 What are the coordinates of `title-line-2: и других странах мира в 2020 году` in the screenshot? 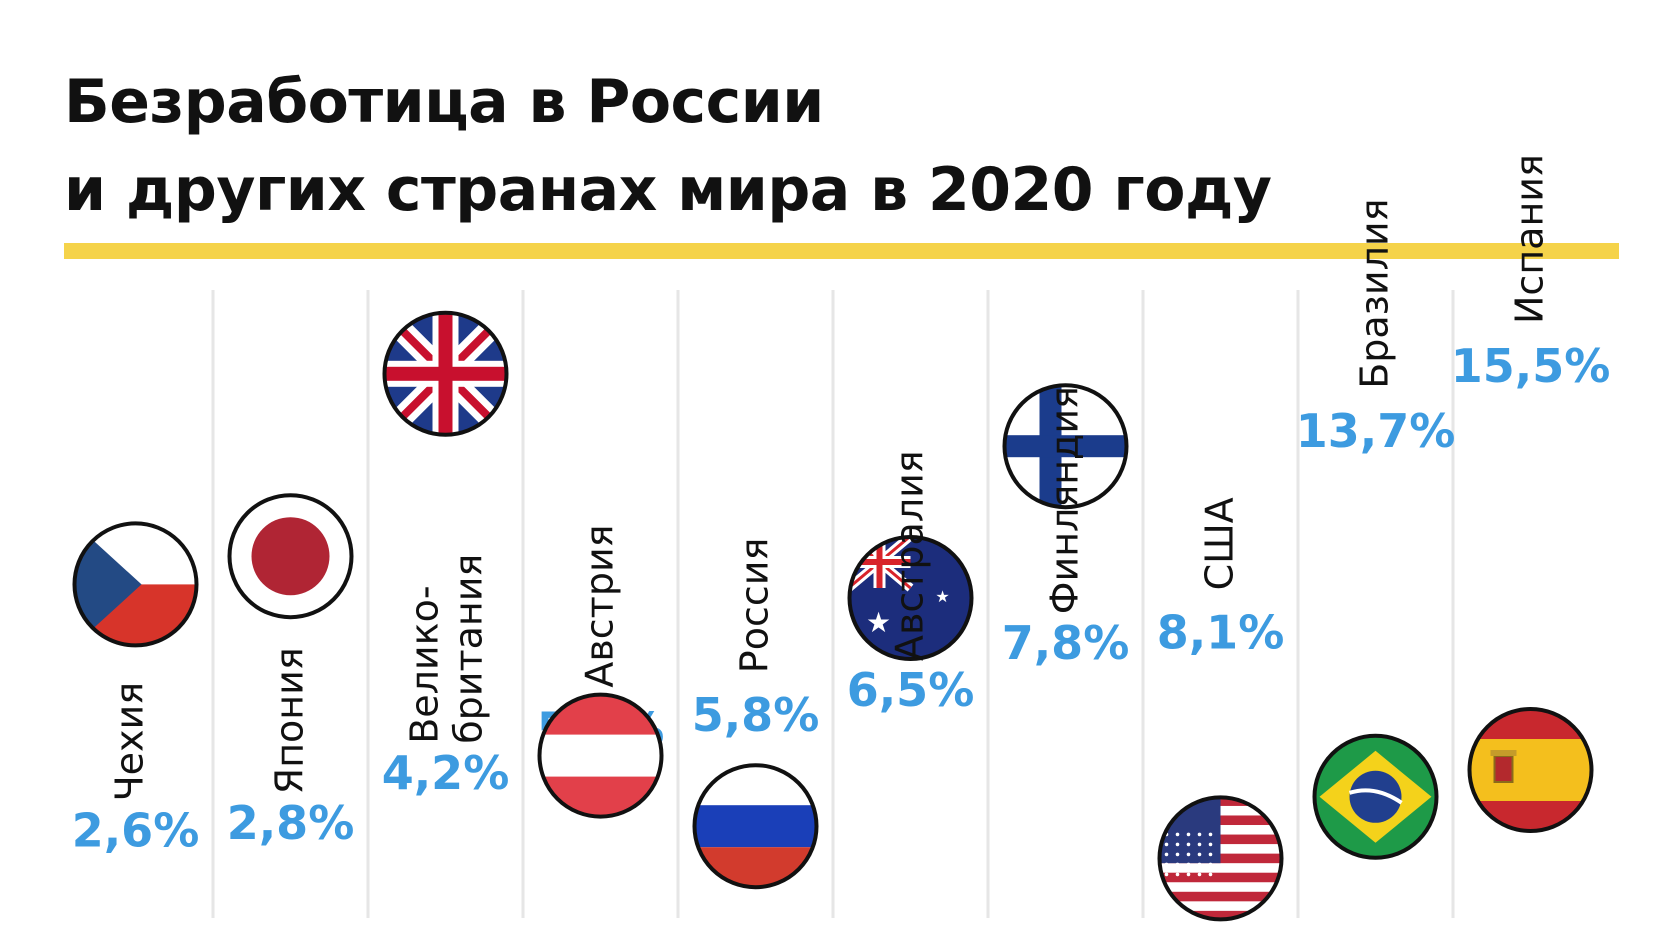 It's located at (668, 190).